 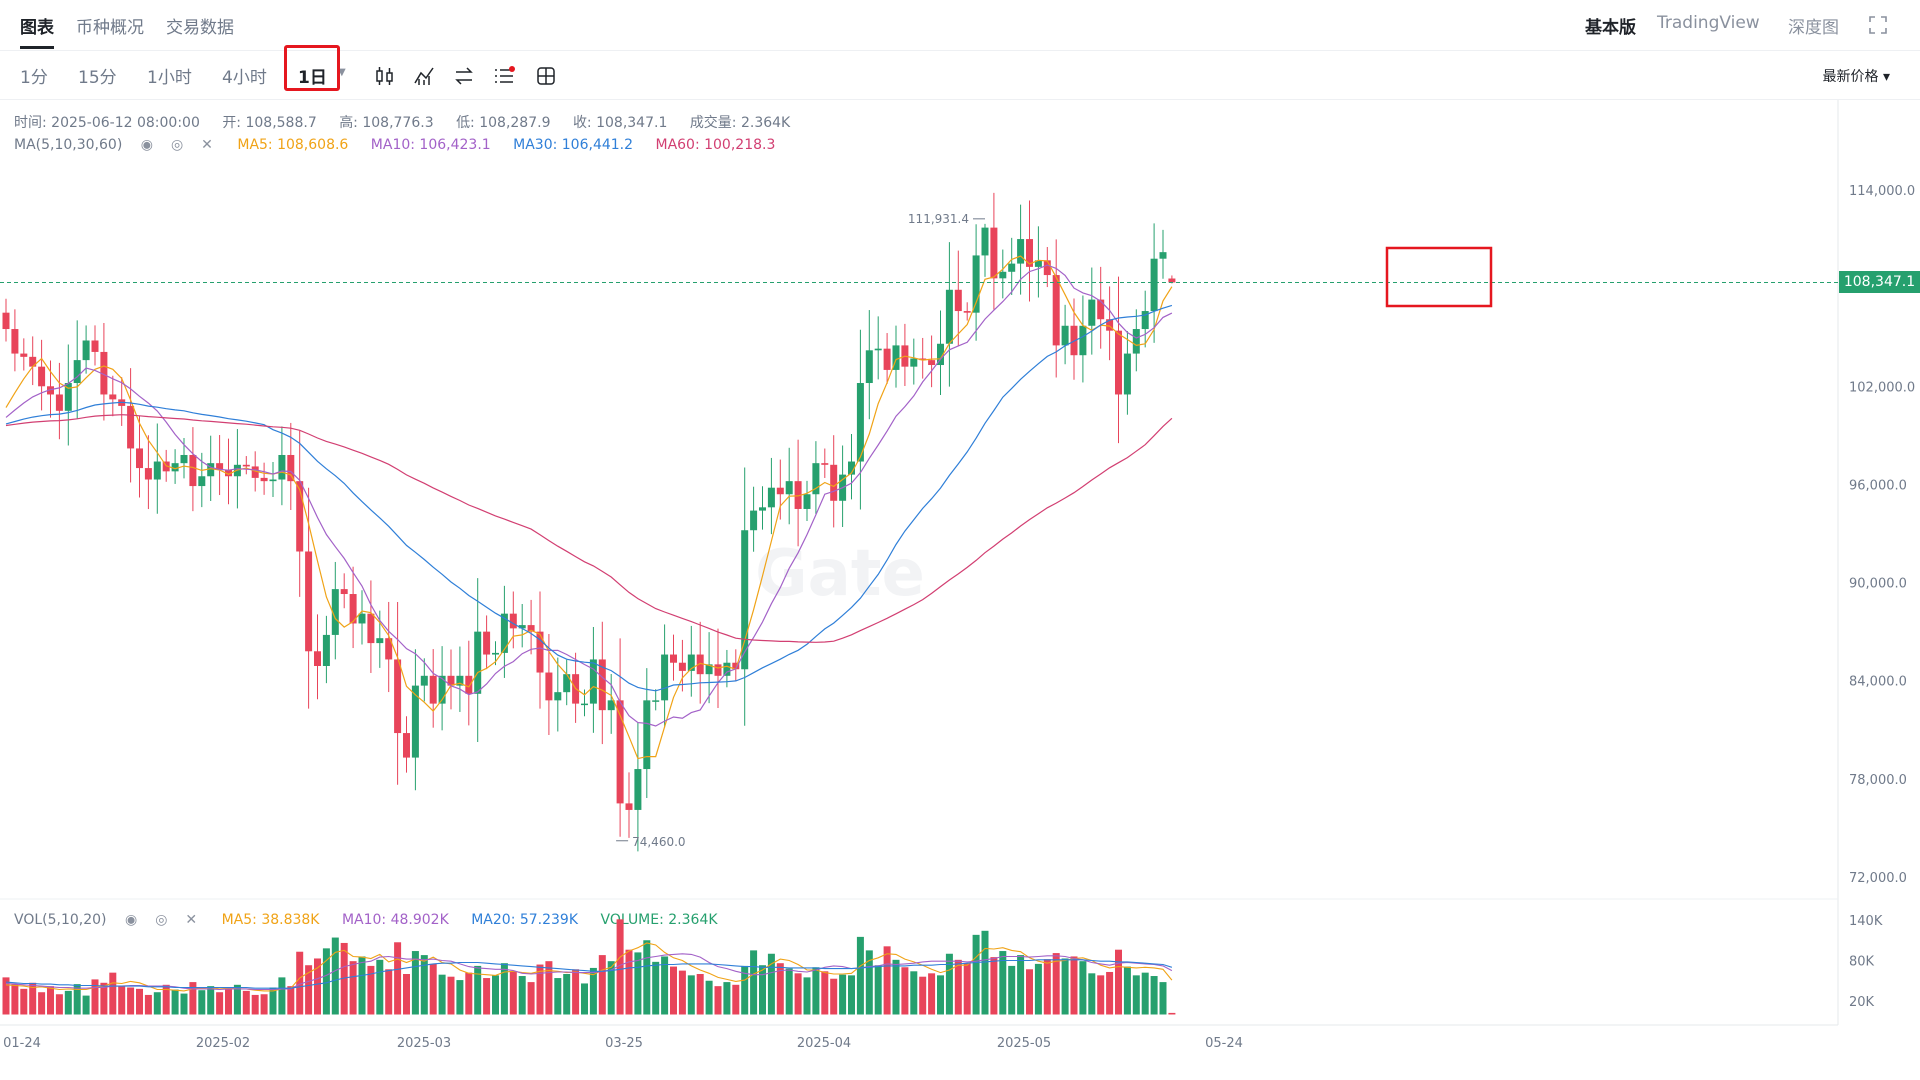 I want to click on depth-chart-link: 深度图, so click(x=1813, y=28).